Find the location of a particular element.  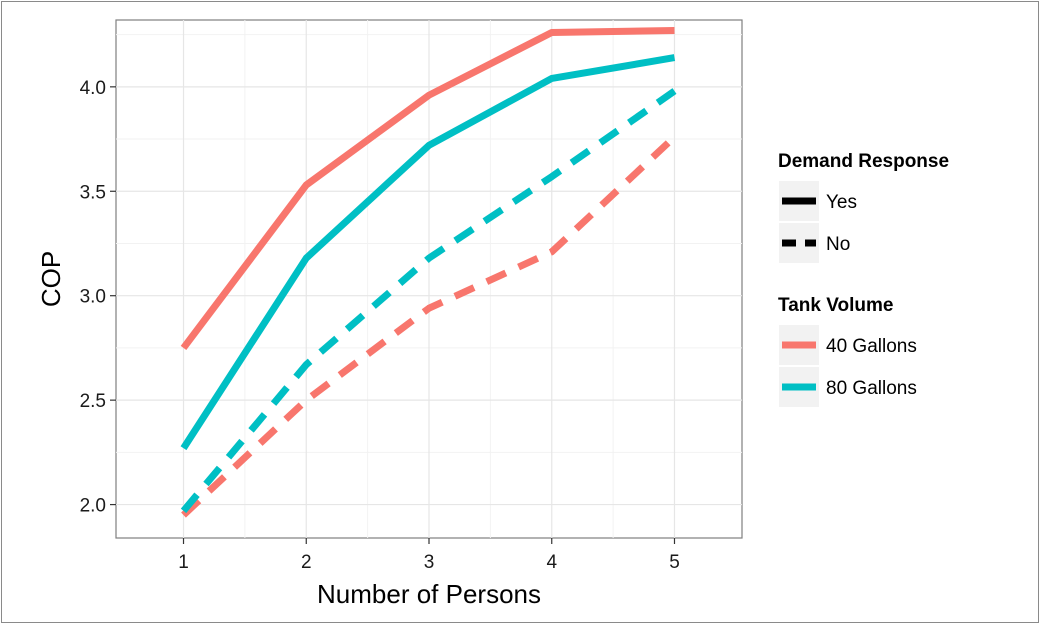

legend-label: Yes is located at coordinates (841, 202).